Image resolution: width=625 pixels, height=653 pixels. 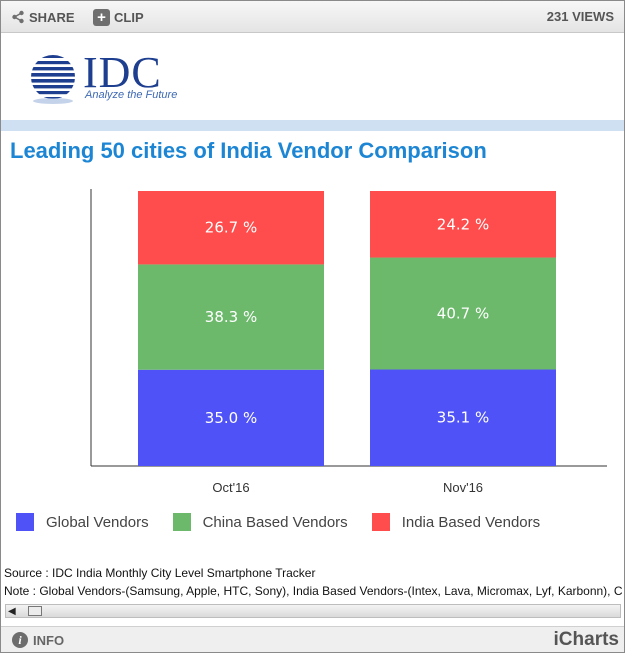 I want to click on legend-label-india: India Based Vendors, so click(x=471, y=522).